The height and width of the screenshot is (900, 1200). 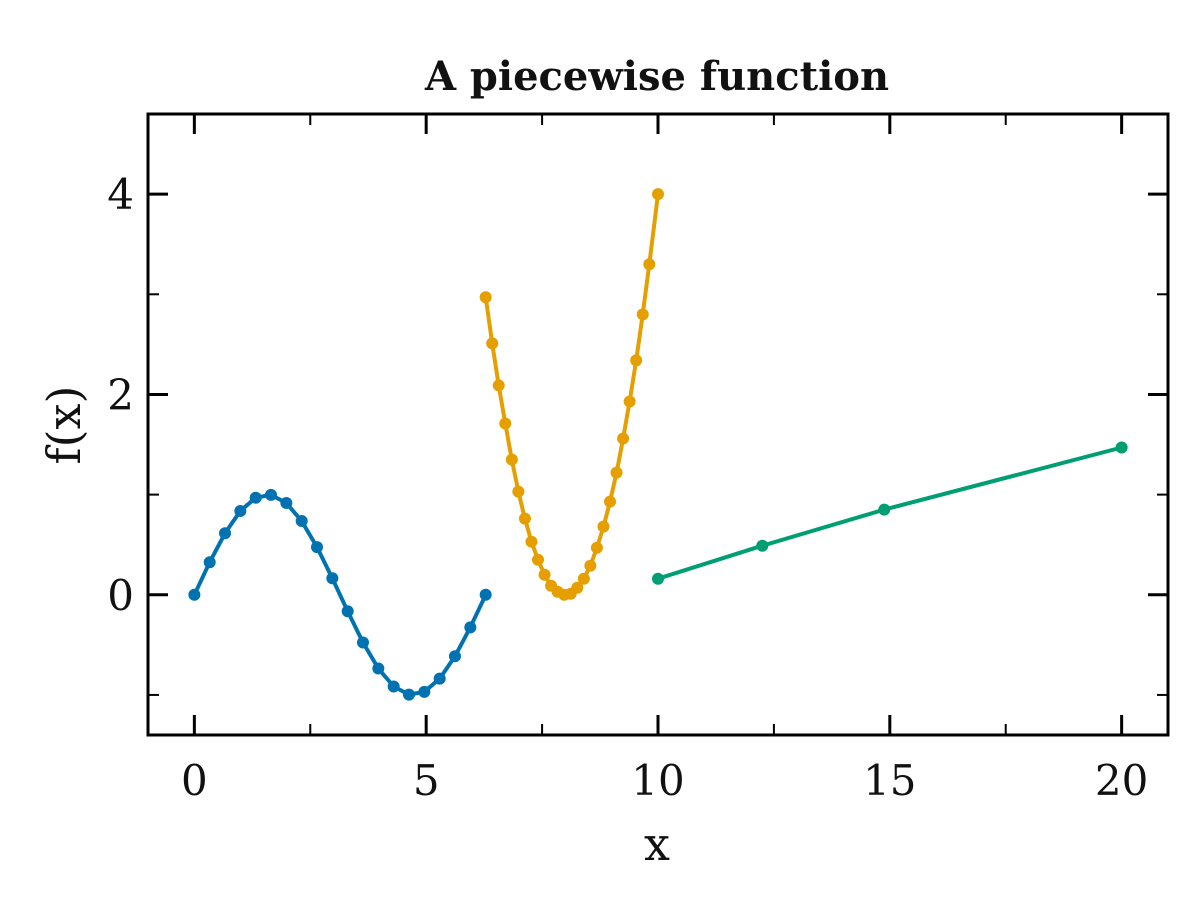 I want to click on y-tick-label: 2, so click(x=120, y=394).